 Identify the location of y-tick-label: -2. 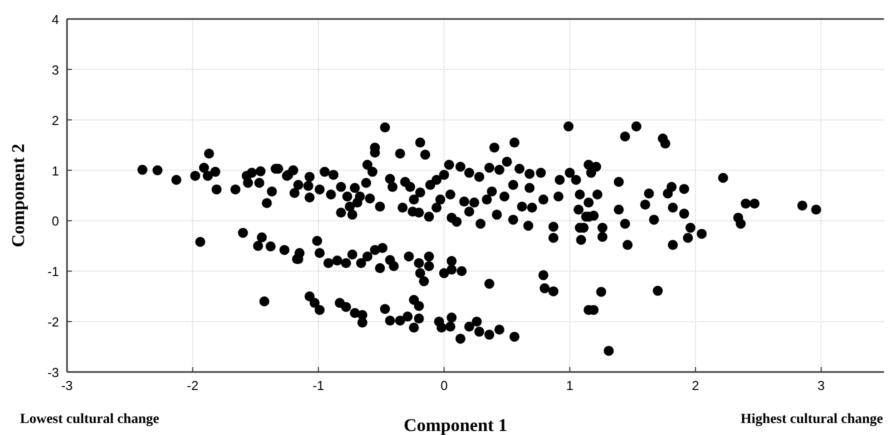
(53, 322).